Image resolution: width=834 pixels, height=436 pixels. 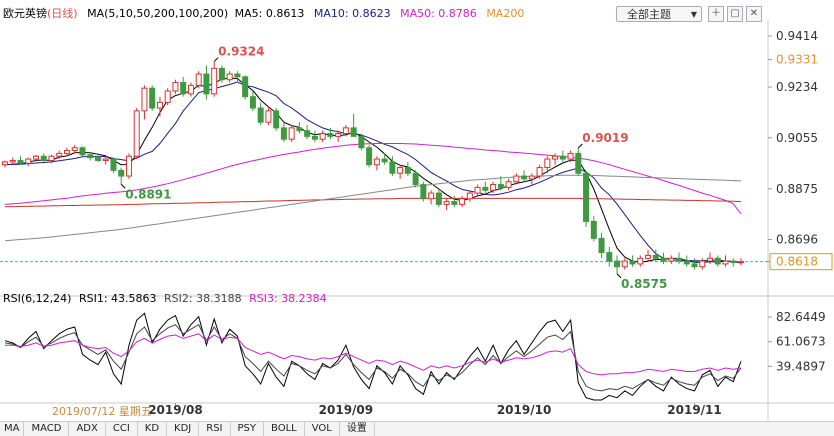 What do you see at coordinates (801, 342) in the screenshot?
I see `rsi-tick-label: 61.0673` at bounding box center [801, 342].